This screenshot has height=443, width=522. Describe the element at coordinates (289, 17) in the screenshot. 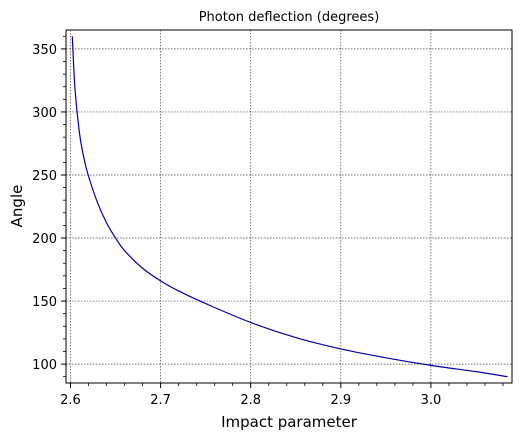

I see `chart-title: Photon deflection (degrees)` at that location.